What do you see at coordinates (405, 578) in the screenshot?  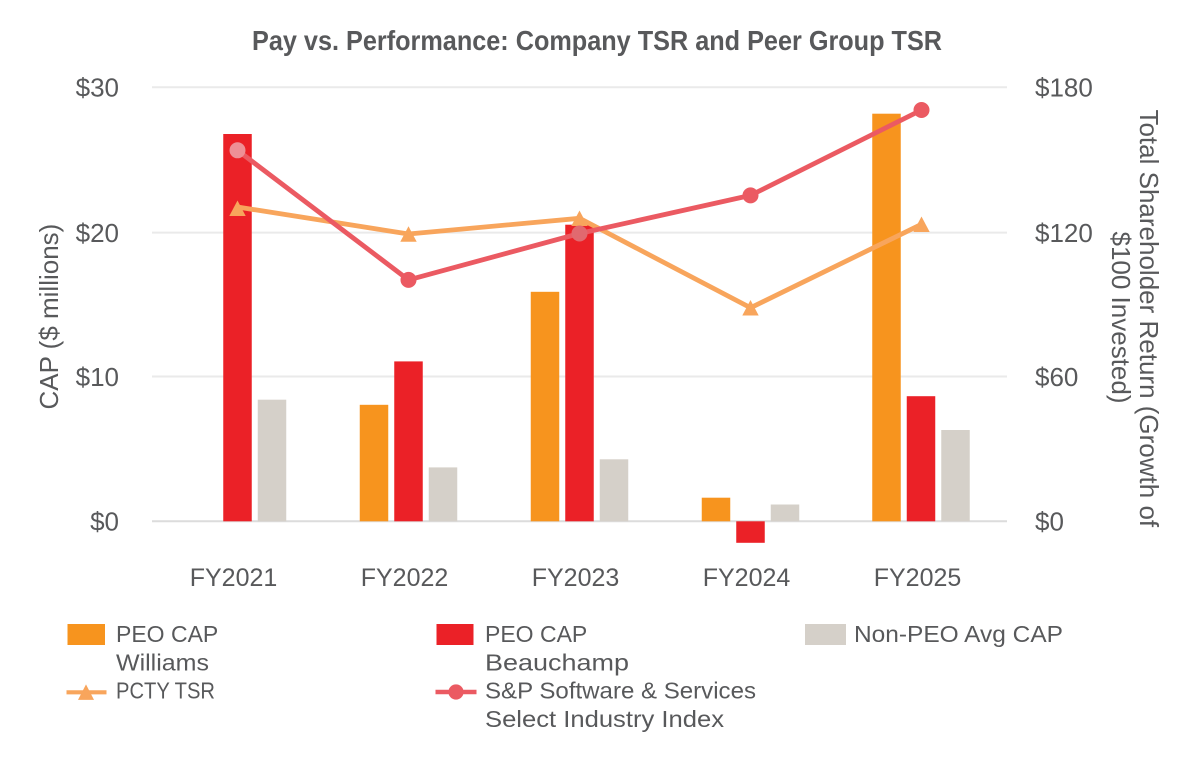 I see `svg-text: FY2022` at bounding box center [405, 578].